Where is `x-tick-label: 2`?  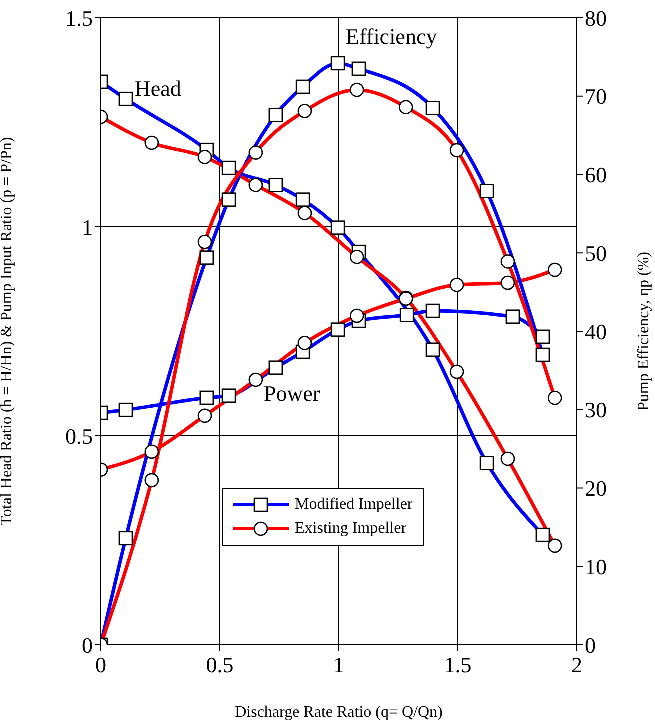 x-tick-label: 2 is located at coordinates (577, 665).